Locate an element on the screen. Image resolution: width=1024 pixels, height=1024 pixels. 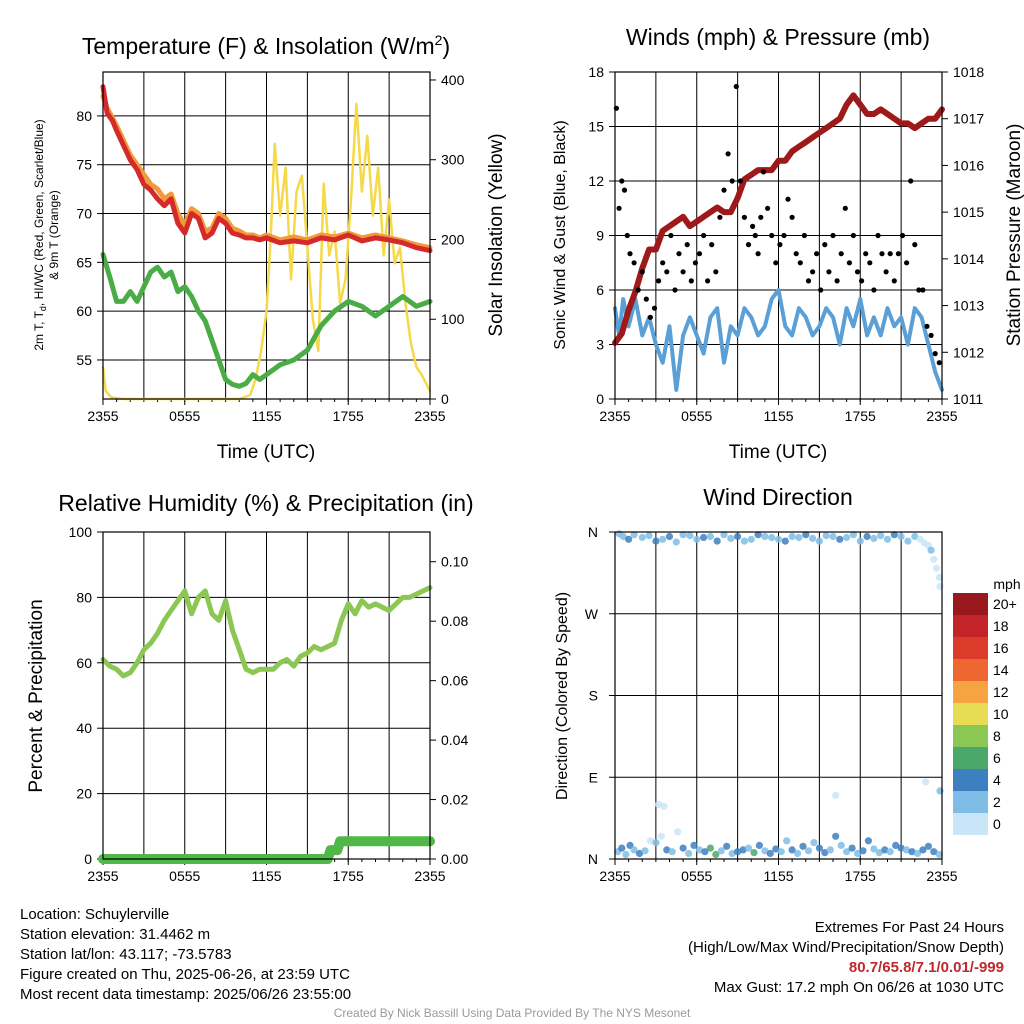
right-y-tick-label: 0.04 is located at coordinates (454, 740).